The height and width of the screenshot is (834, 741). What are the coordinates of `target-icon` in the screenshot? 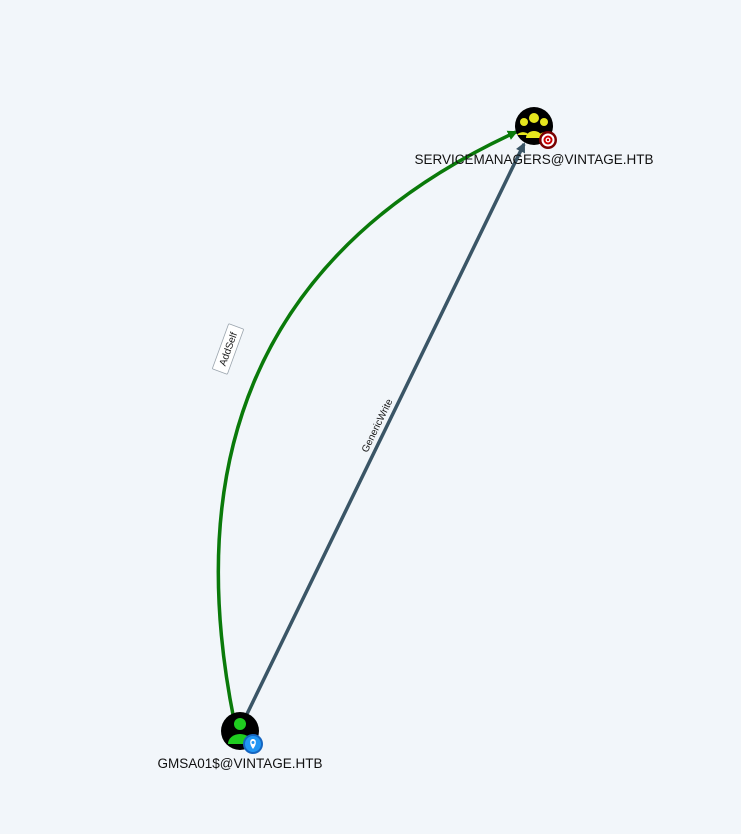 It's located at (548, 140).